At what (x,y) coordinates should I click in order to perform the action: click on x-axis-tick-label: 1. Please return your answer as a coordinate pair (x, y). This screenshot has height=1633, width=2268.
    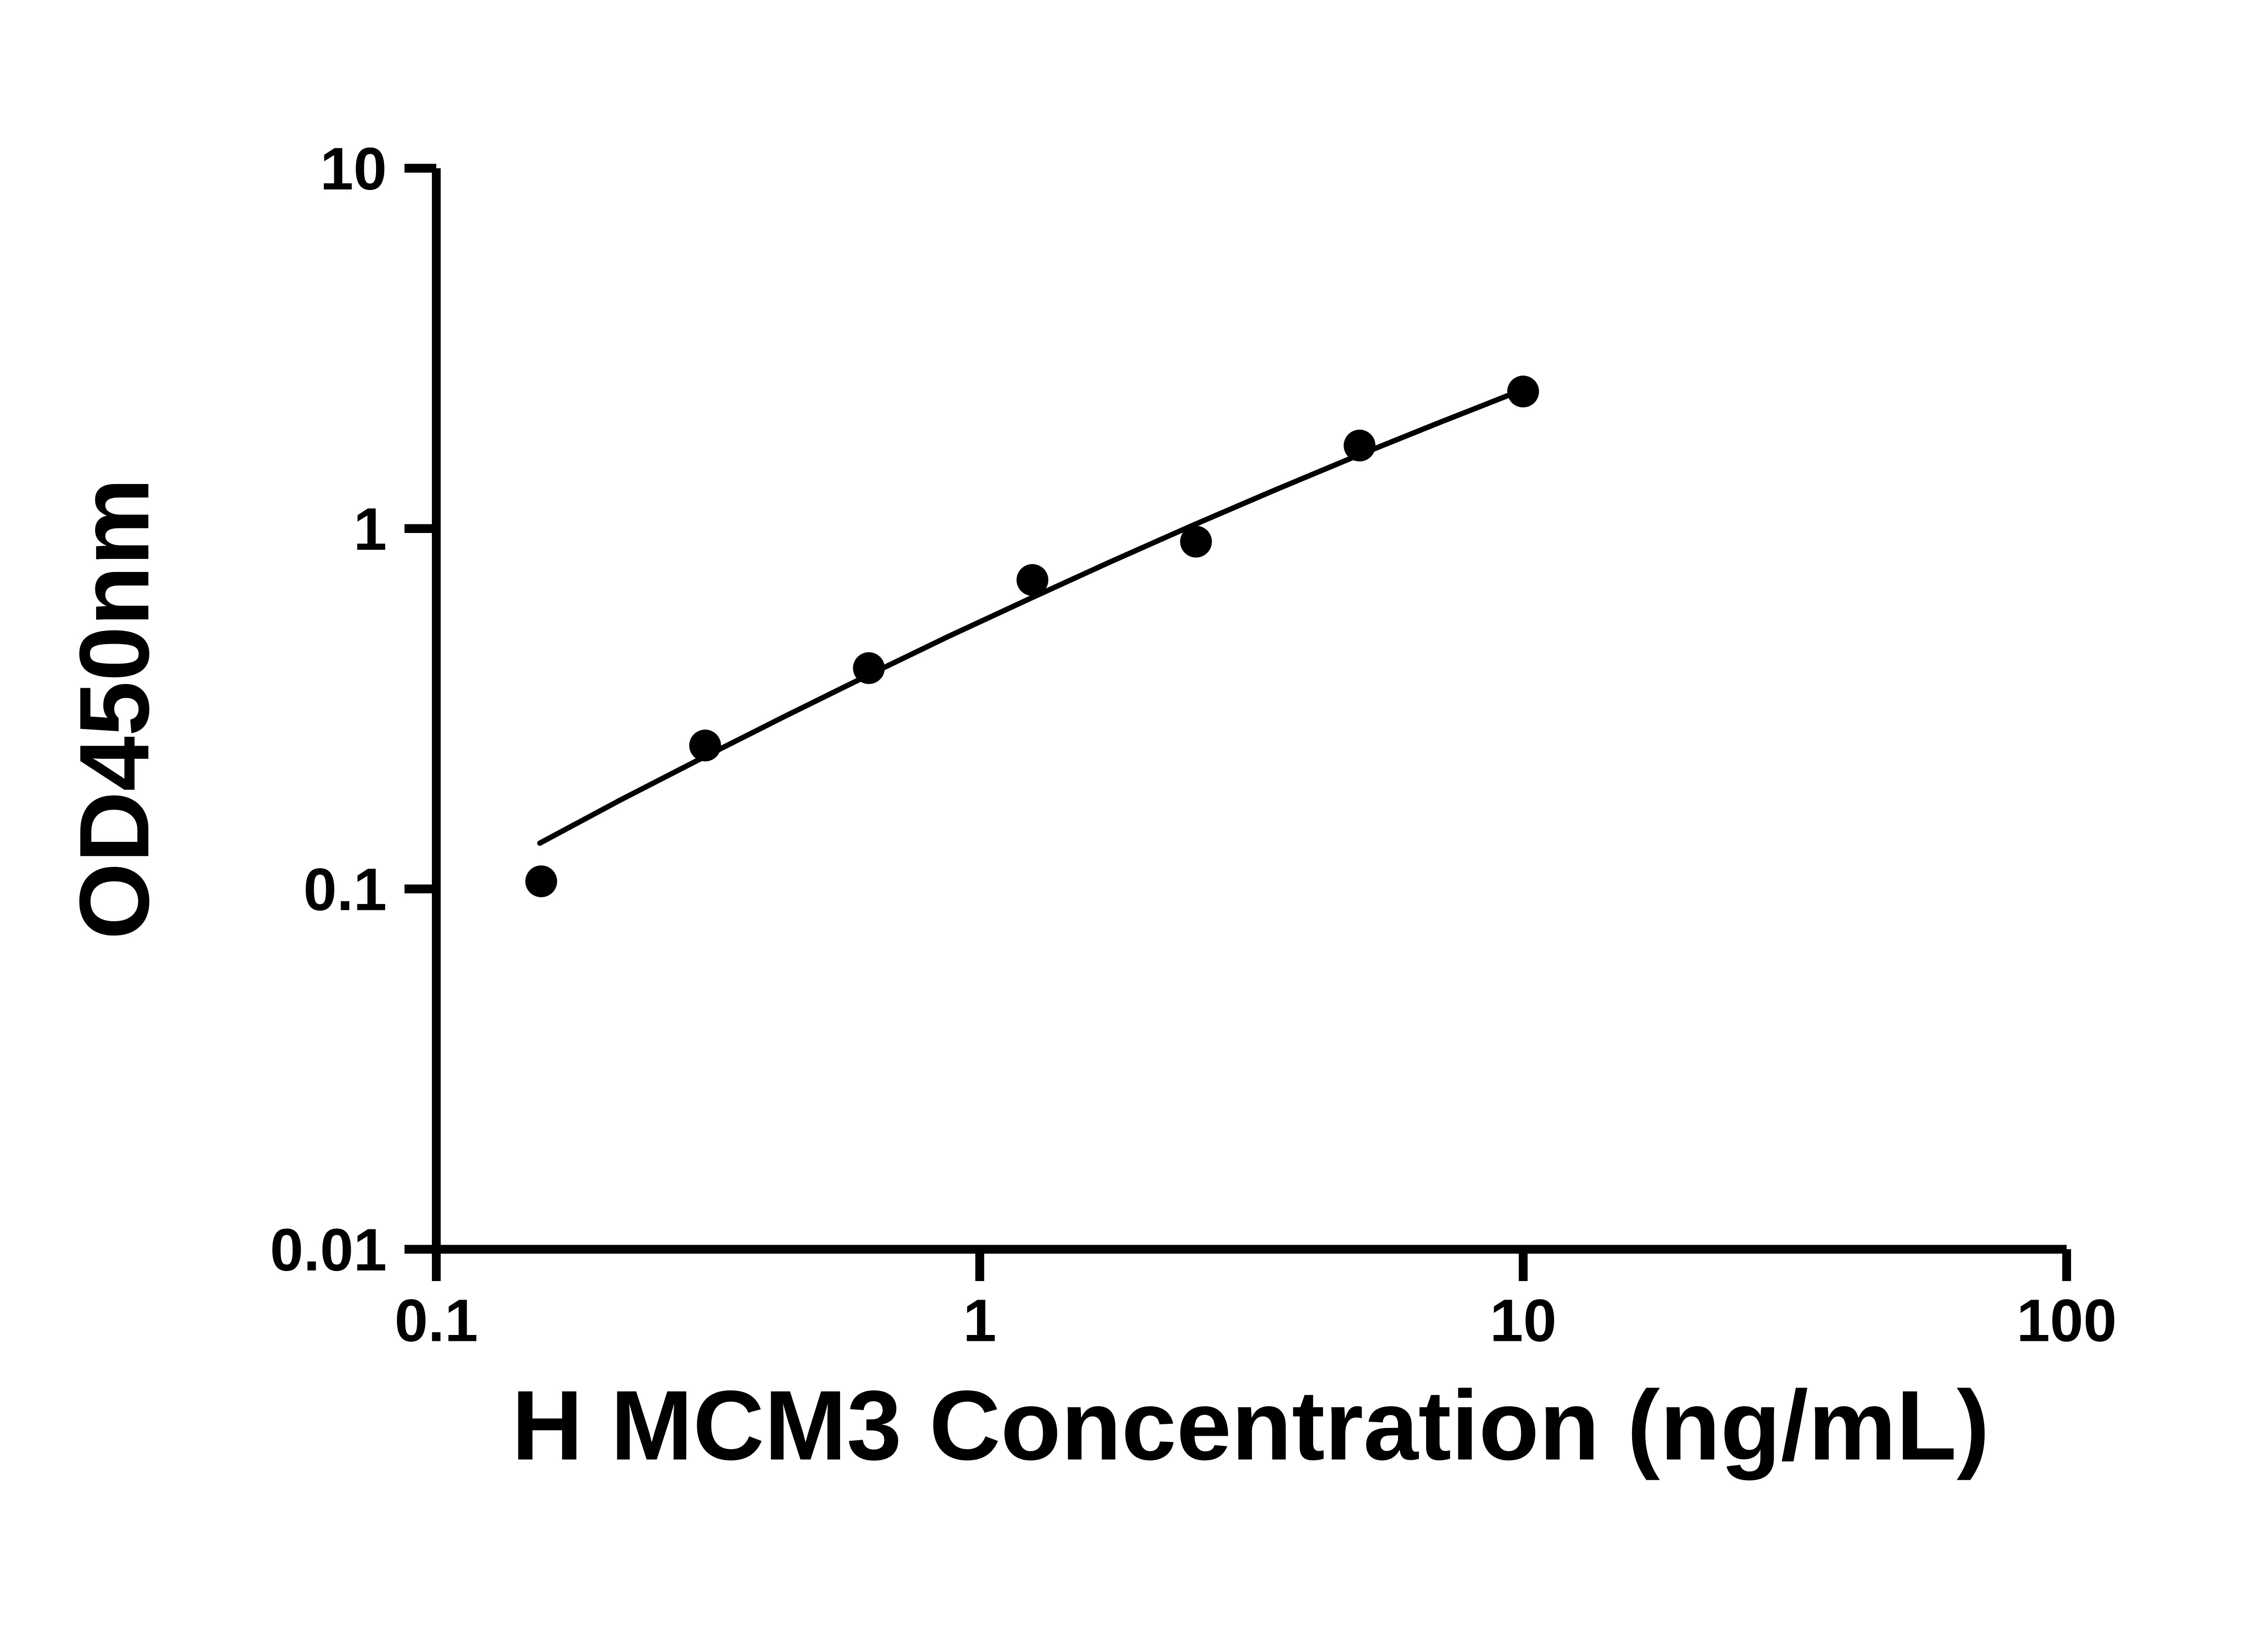
    Looking at the image, I should click on (980, 1320).